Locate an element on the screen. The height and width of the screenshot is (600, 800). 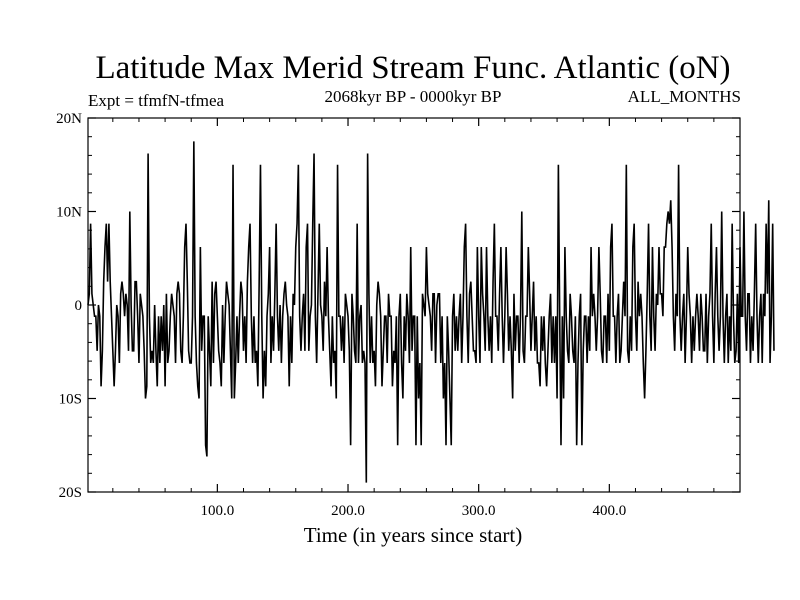
x-tick-label: 100.0 is located at coordinates (217, 511).